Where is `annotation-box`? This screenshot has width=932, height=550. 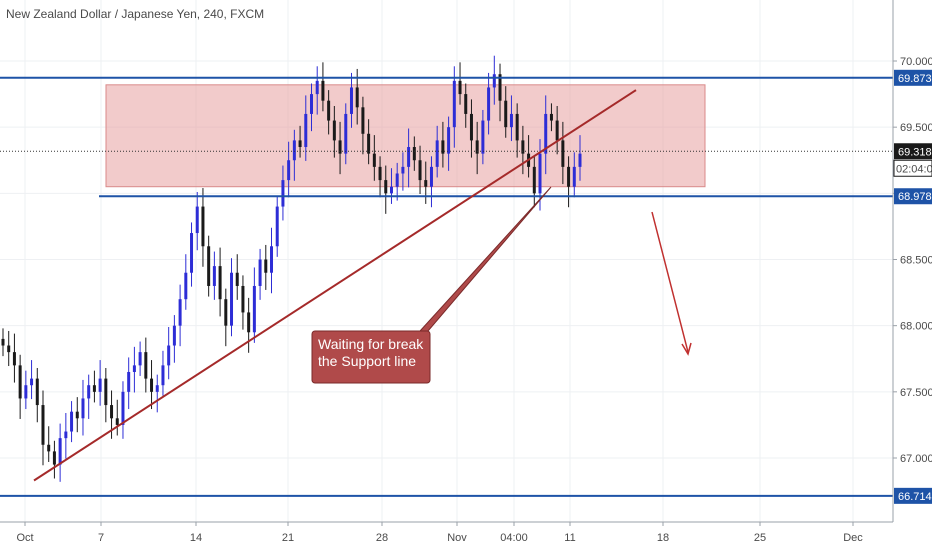 annotation-box is located at coordinates (371, 357).